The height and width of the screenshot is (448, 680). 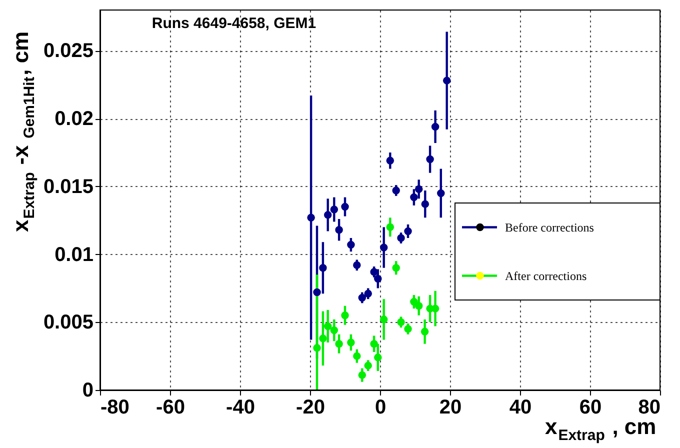 I want to click on x-tick-label: 40, so click(x=520, y=407).